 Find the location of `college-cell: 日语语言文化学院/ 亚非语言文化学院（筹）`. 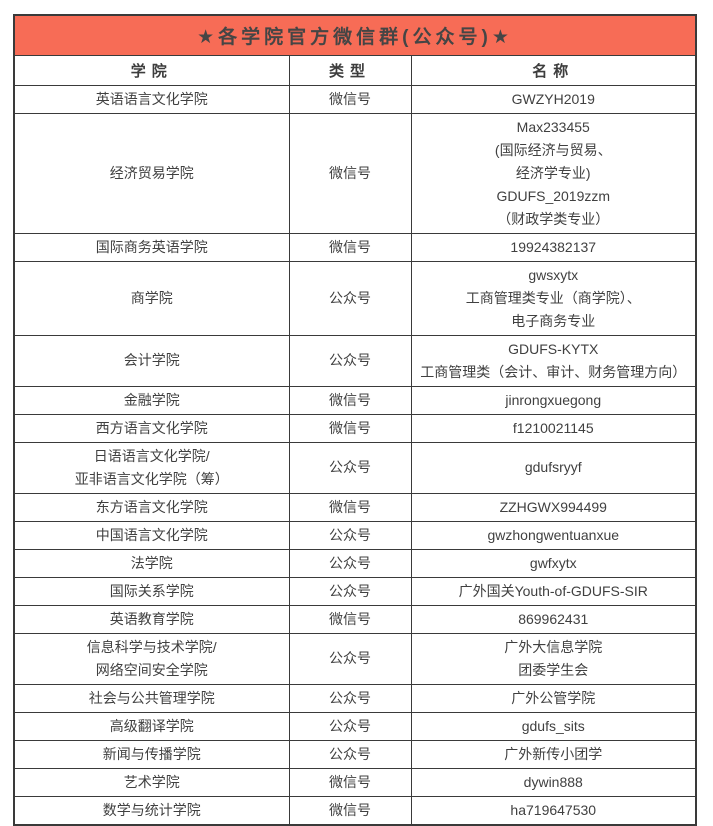

college-cell: 日语语言文化学院/ 亚非语言文化学院（筹） is located at coordinates (151, 467).